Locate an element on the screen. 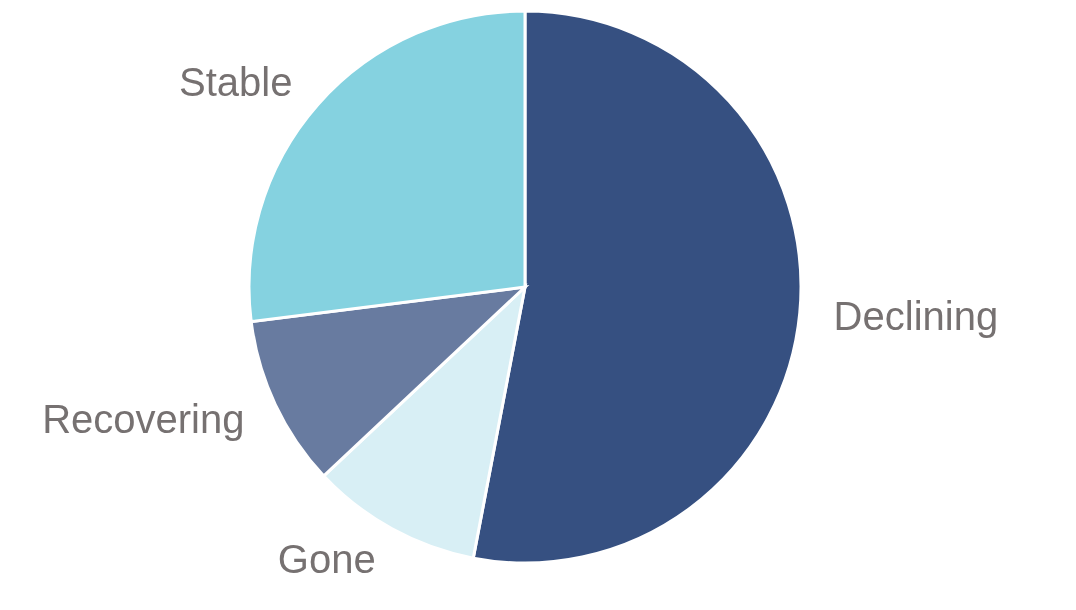 This screenshot has height=610, width=1076. slice-label: Stable is located at coordinates (236, 81).